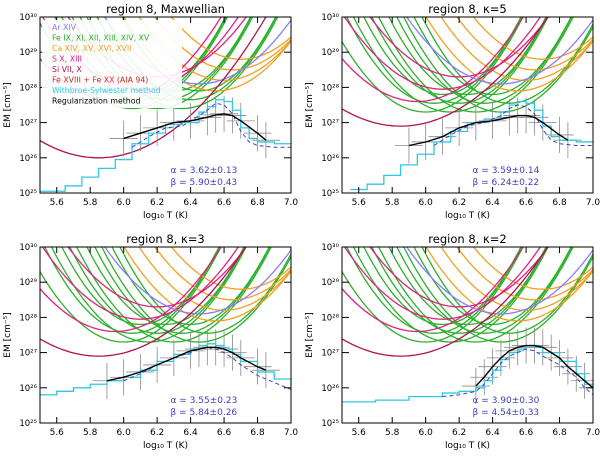 This screenshot has width=600, height=461. What do you see at coordinates (96, 101) in the screenshot?
I see `legend-entry: Regularization method` at bounding box center [96, 101].